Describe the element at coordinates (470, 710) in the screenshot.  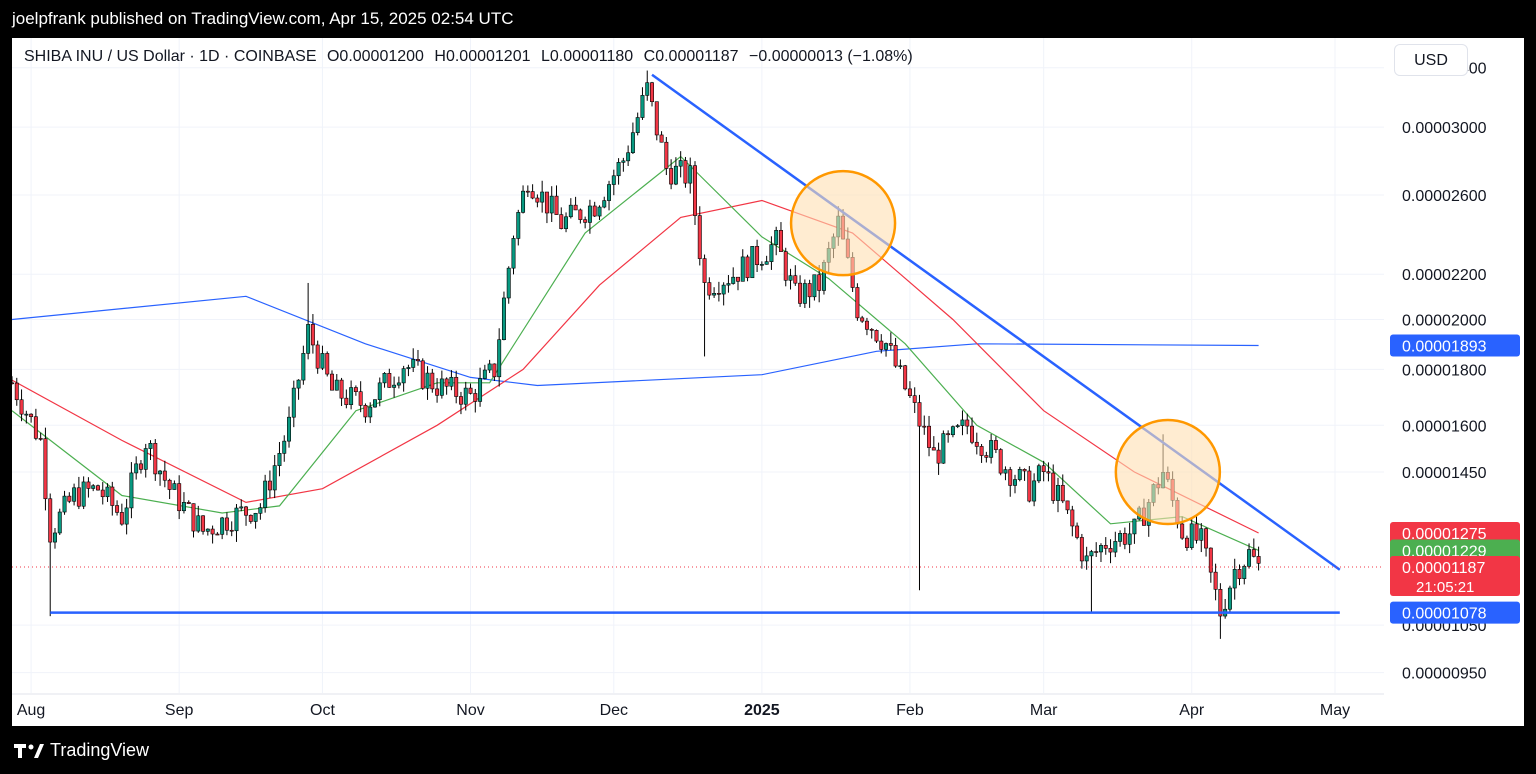
I see `time-tick-label: Nov` at that location.